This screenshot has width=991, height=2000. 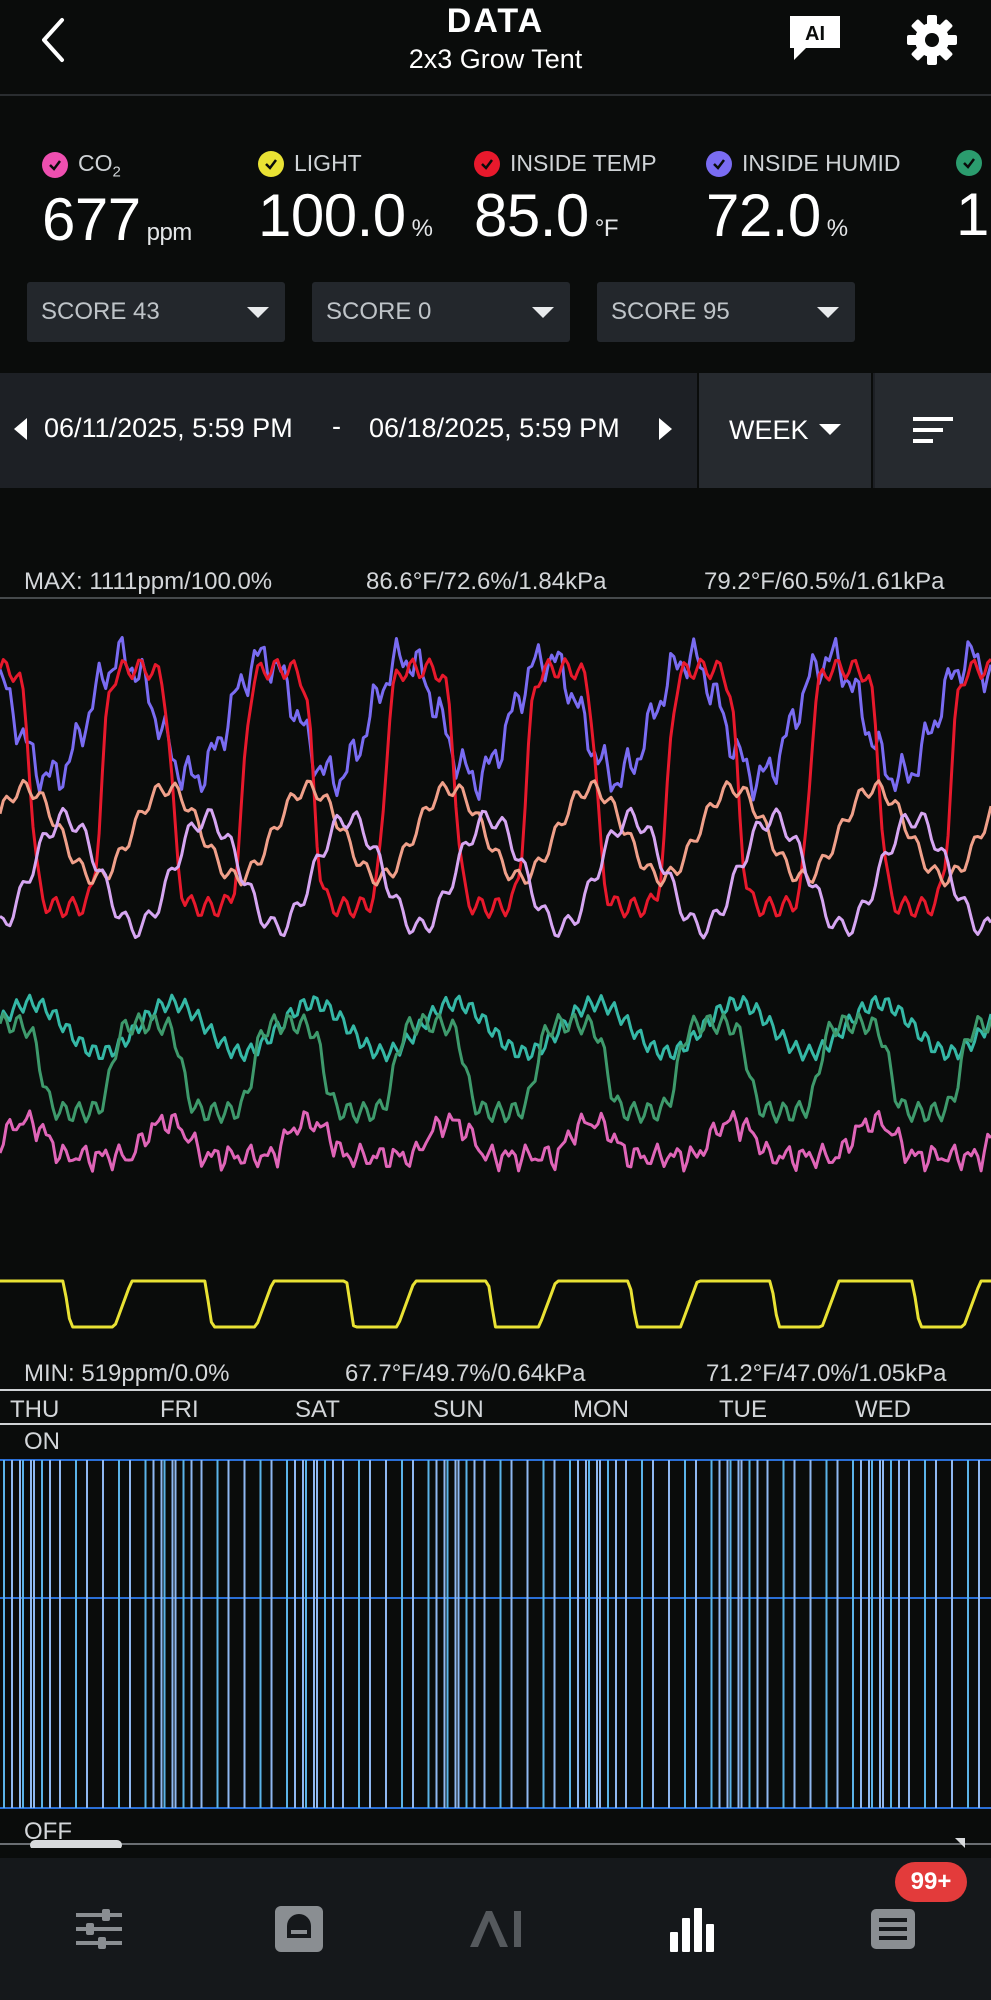 I want to click on sort-button, so click(x=933, y=430).